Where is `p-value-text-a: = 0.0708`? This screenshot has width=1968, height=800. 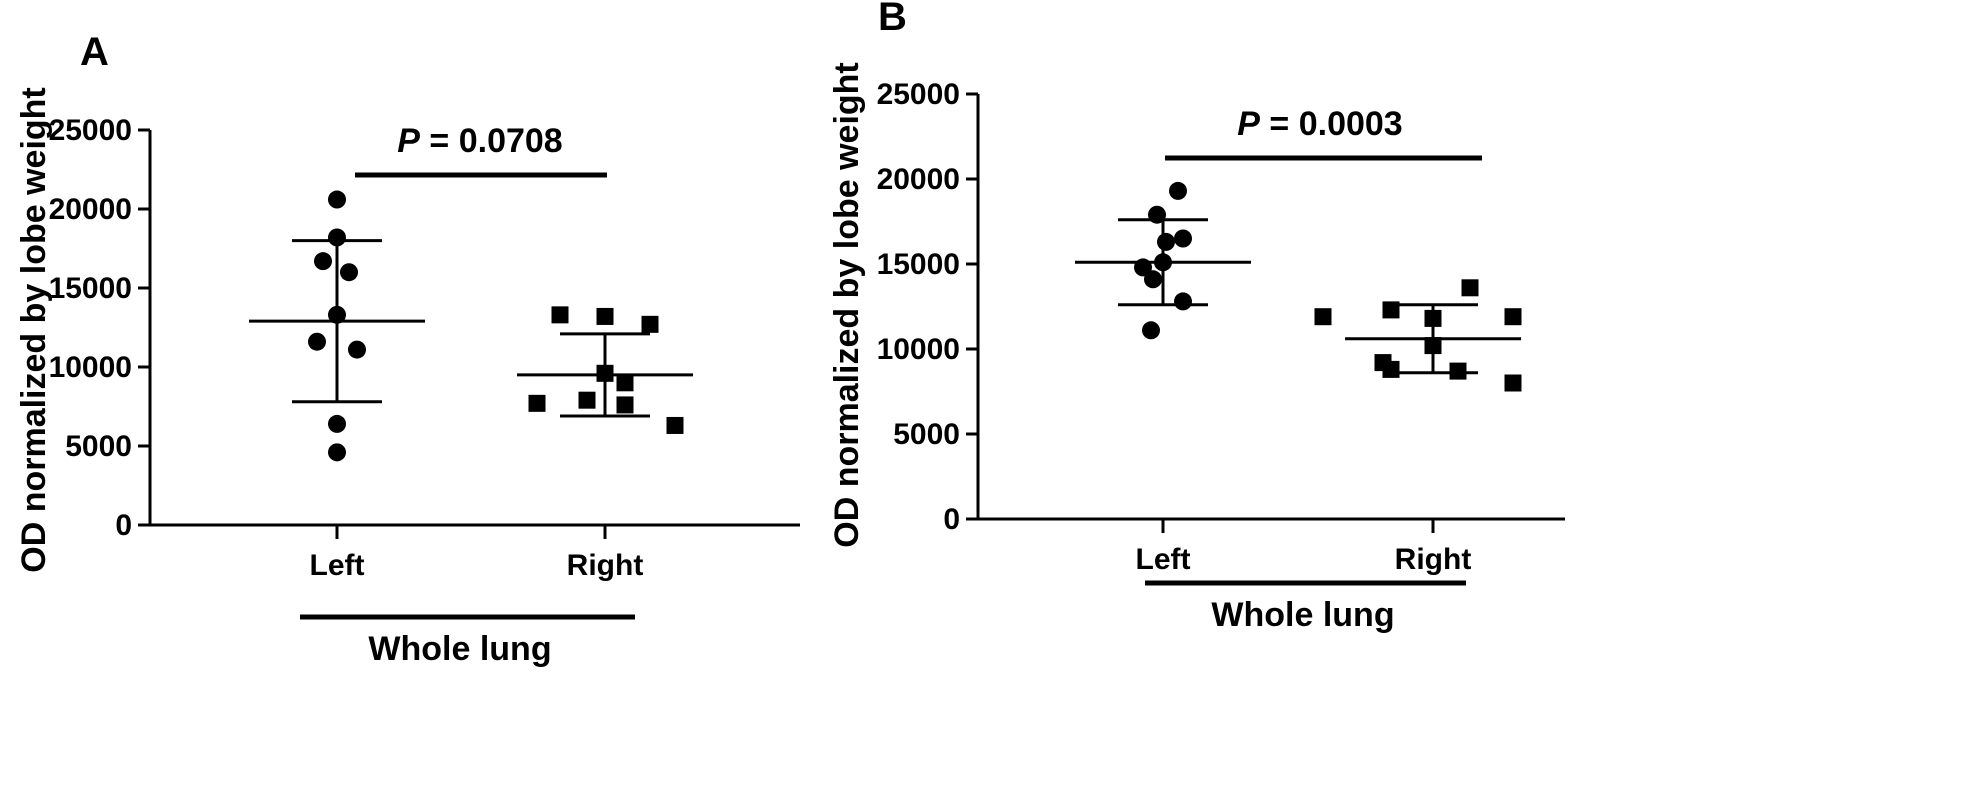
p-value-text-a: = 0.0708 is located at coordinates (491, 141).